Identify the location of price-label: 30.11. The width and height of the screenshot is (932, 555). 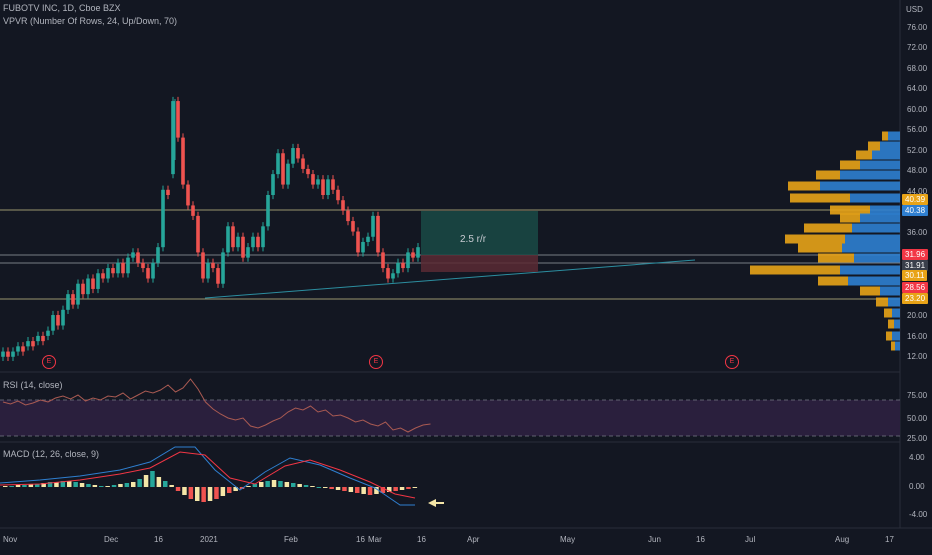
(915, 275).